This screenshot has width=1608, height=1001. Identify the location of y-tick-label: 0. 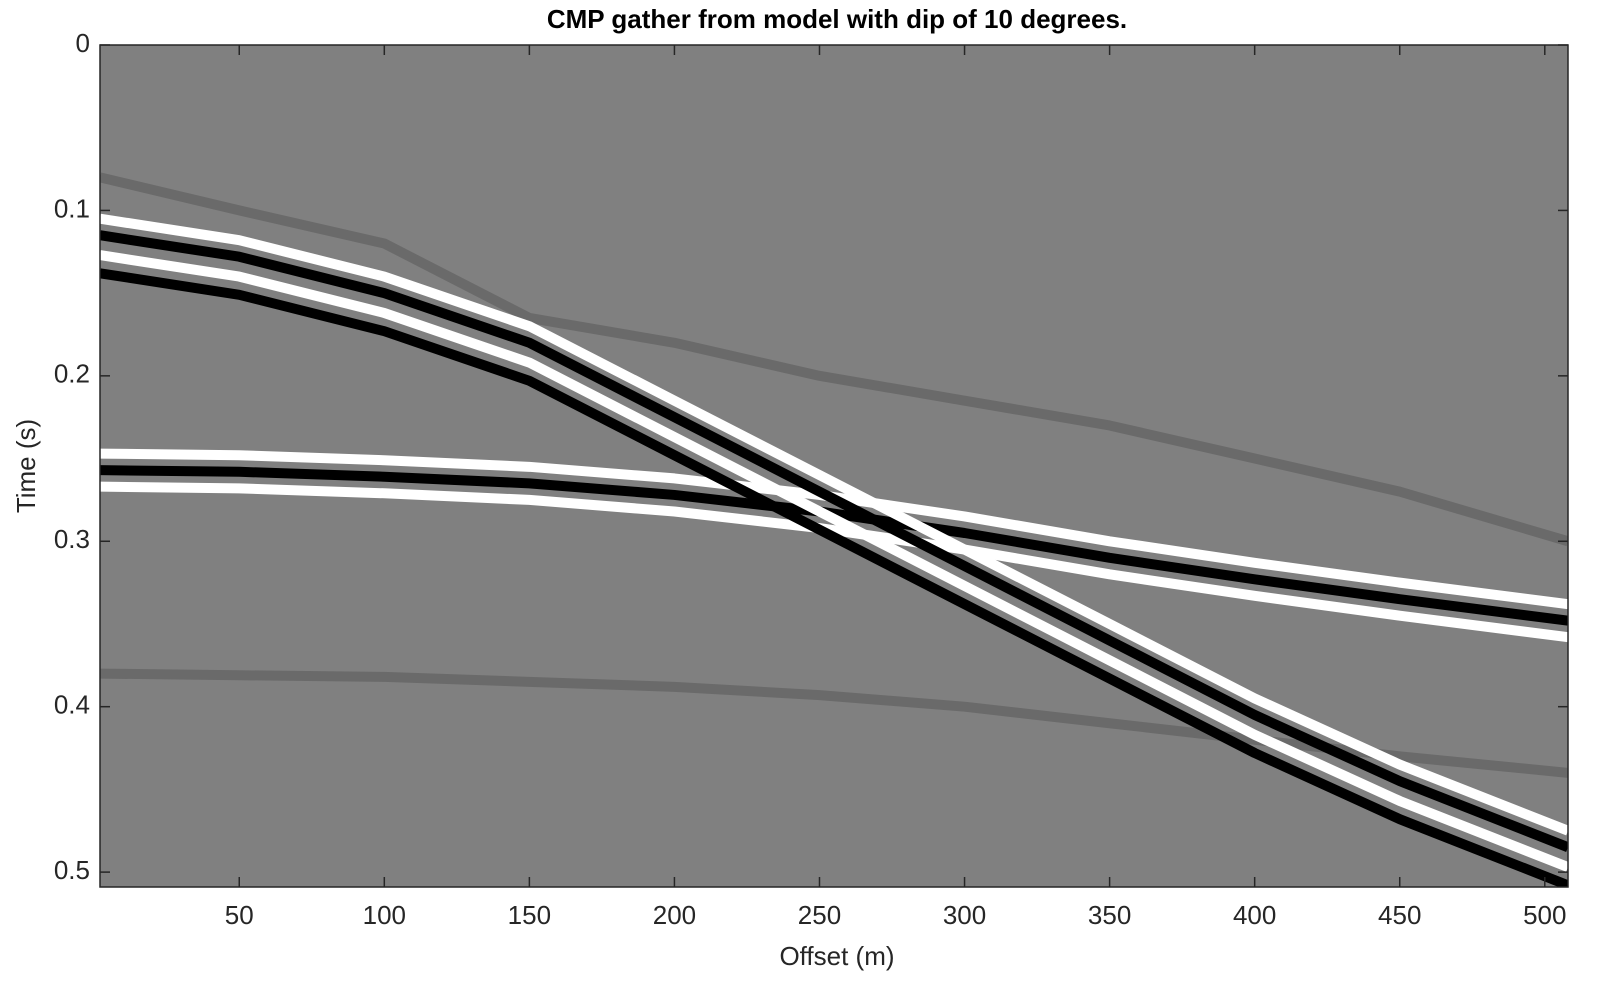
(83, 43).